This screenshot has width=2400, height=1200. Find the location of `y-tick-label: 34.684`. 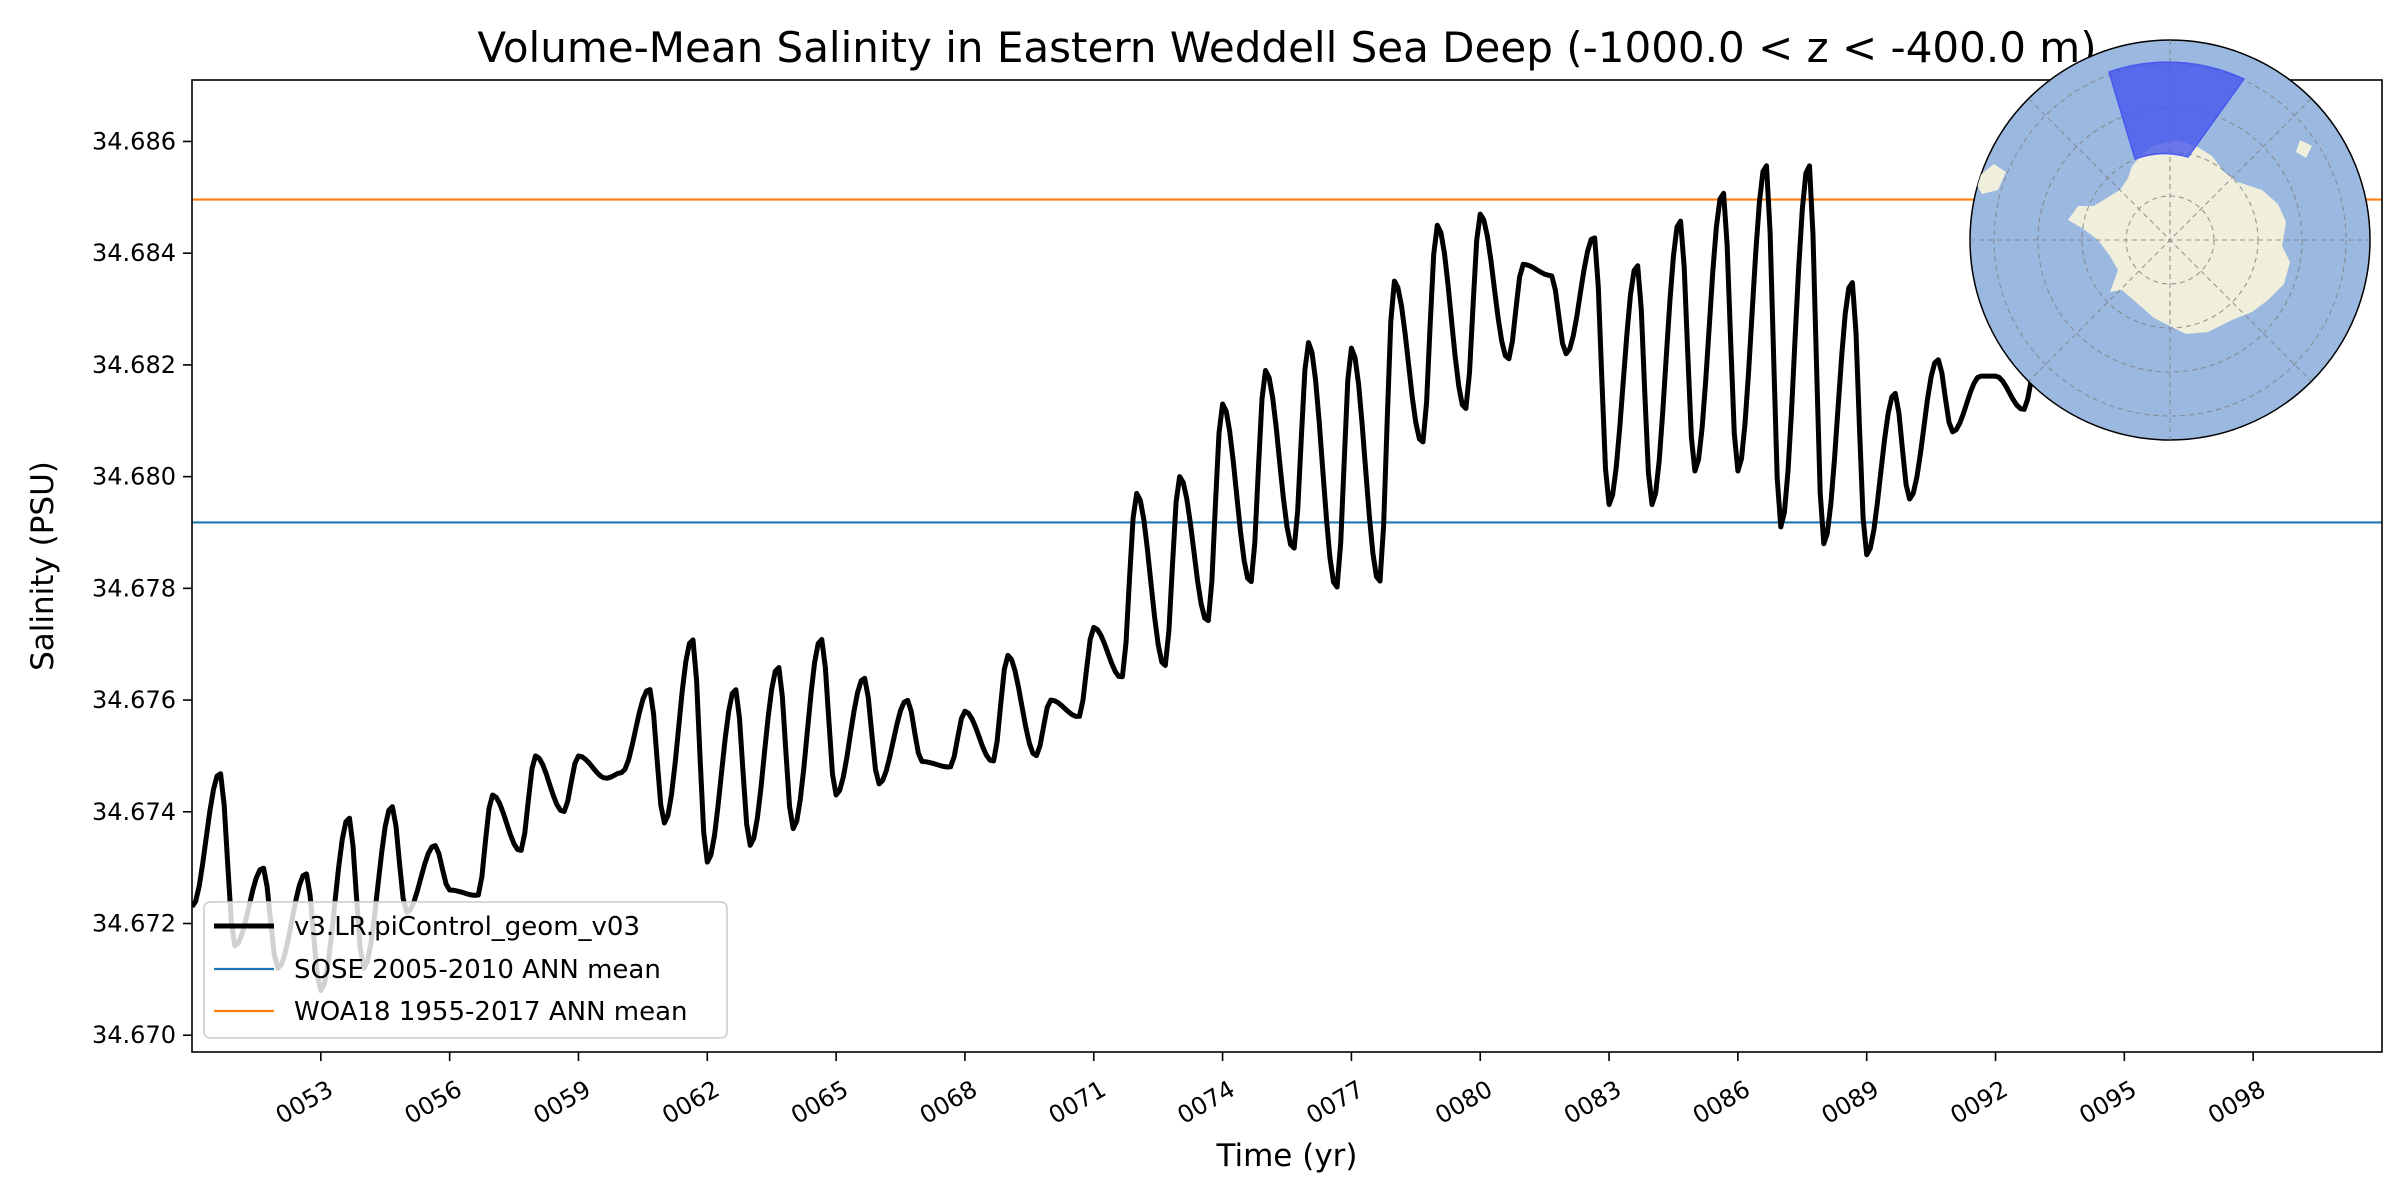

y-tick-label: 34.684 is located at coordinates (134, 253).